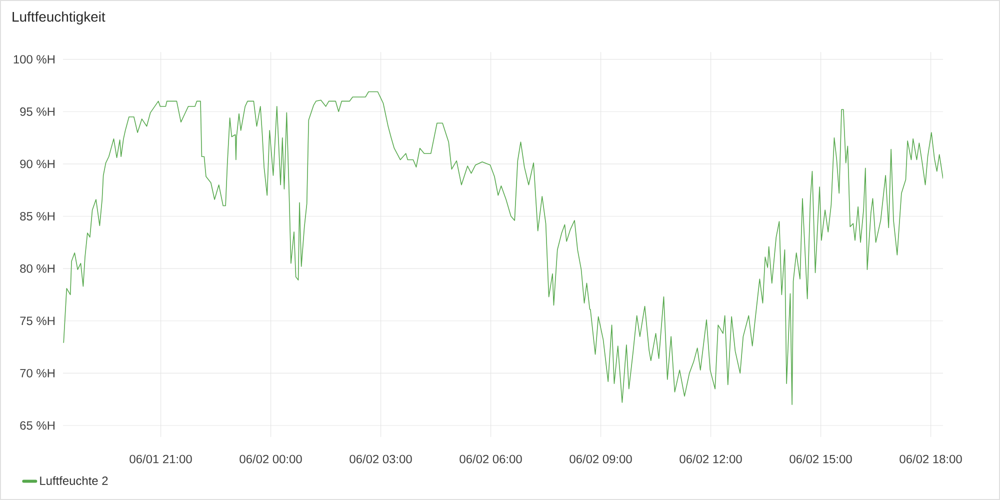 The height and width of the screenshot is (500, 1000). What do you see at coordinates (74, 480) in the screenshot?
I see `legend-label: Luftfeuchte 2` at bounding box center [74, 480].